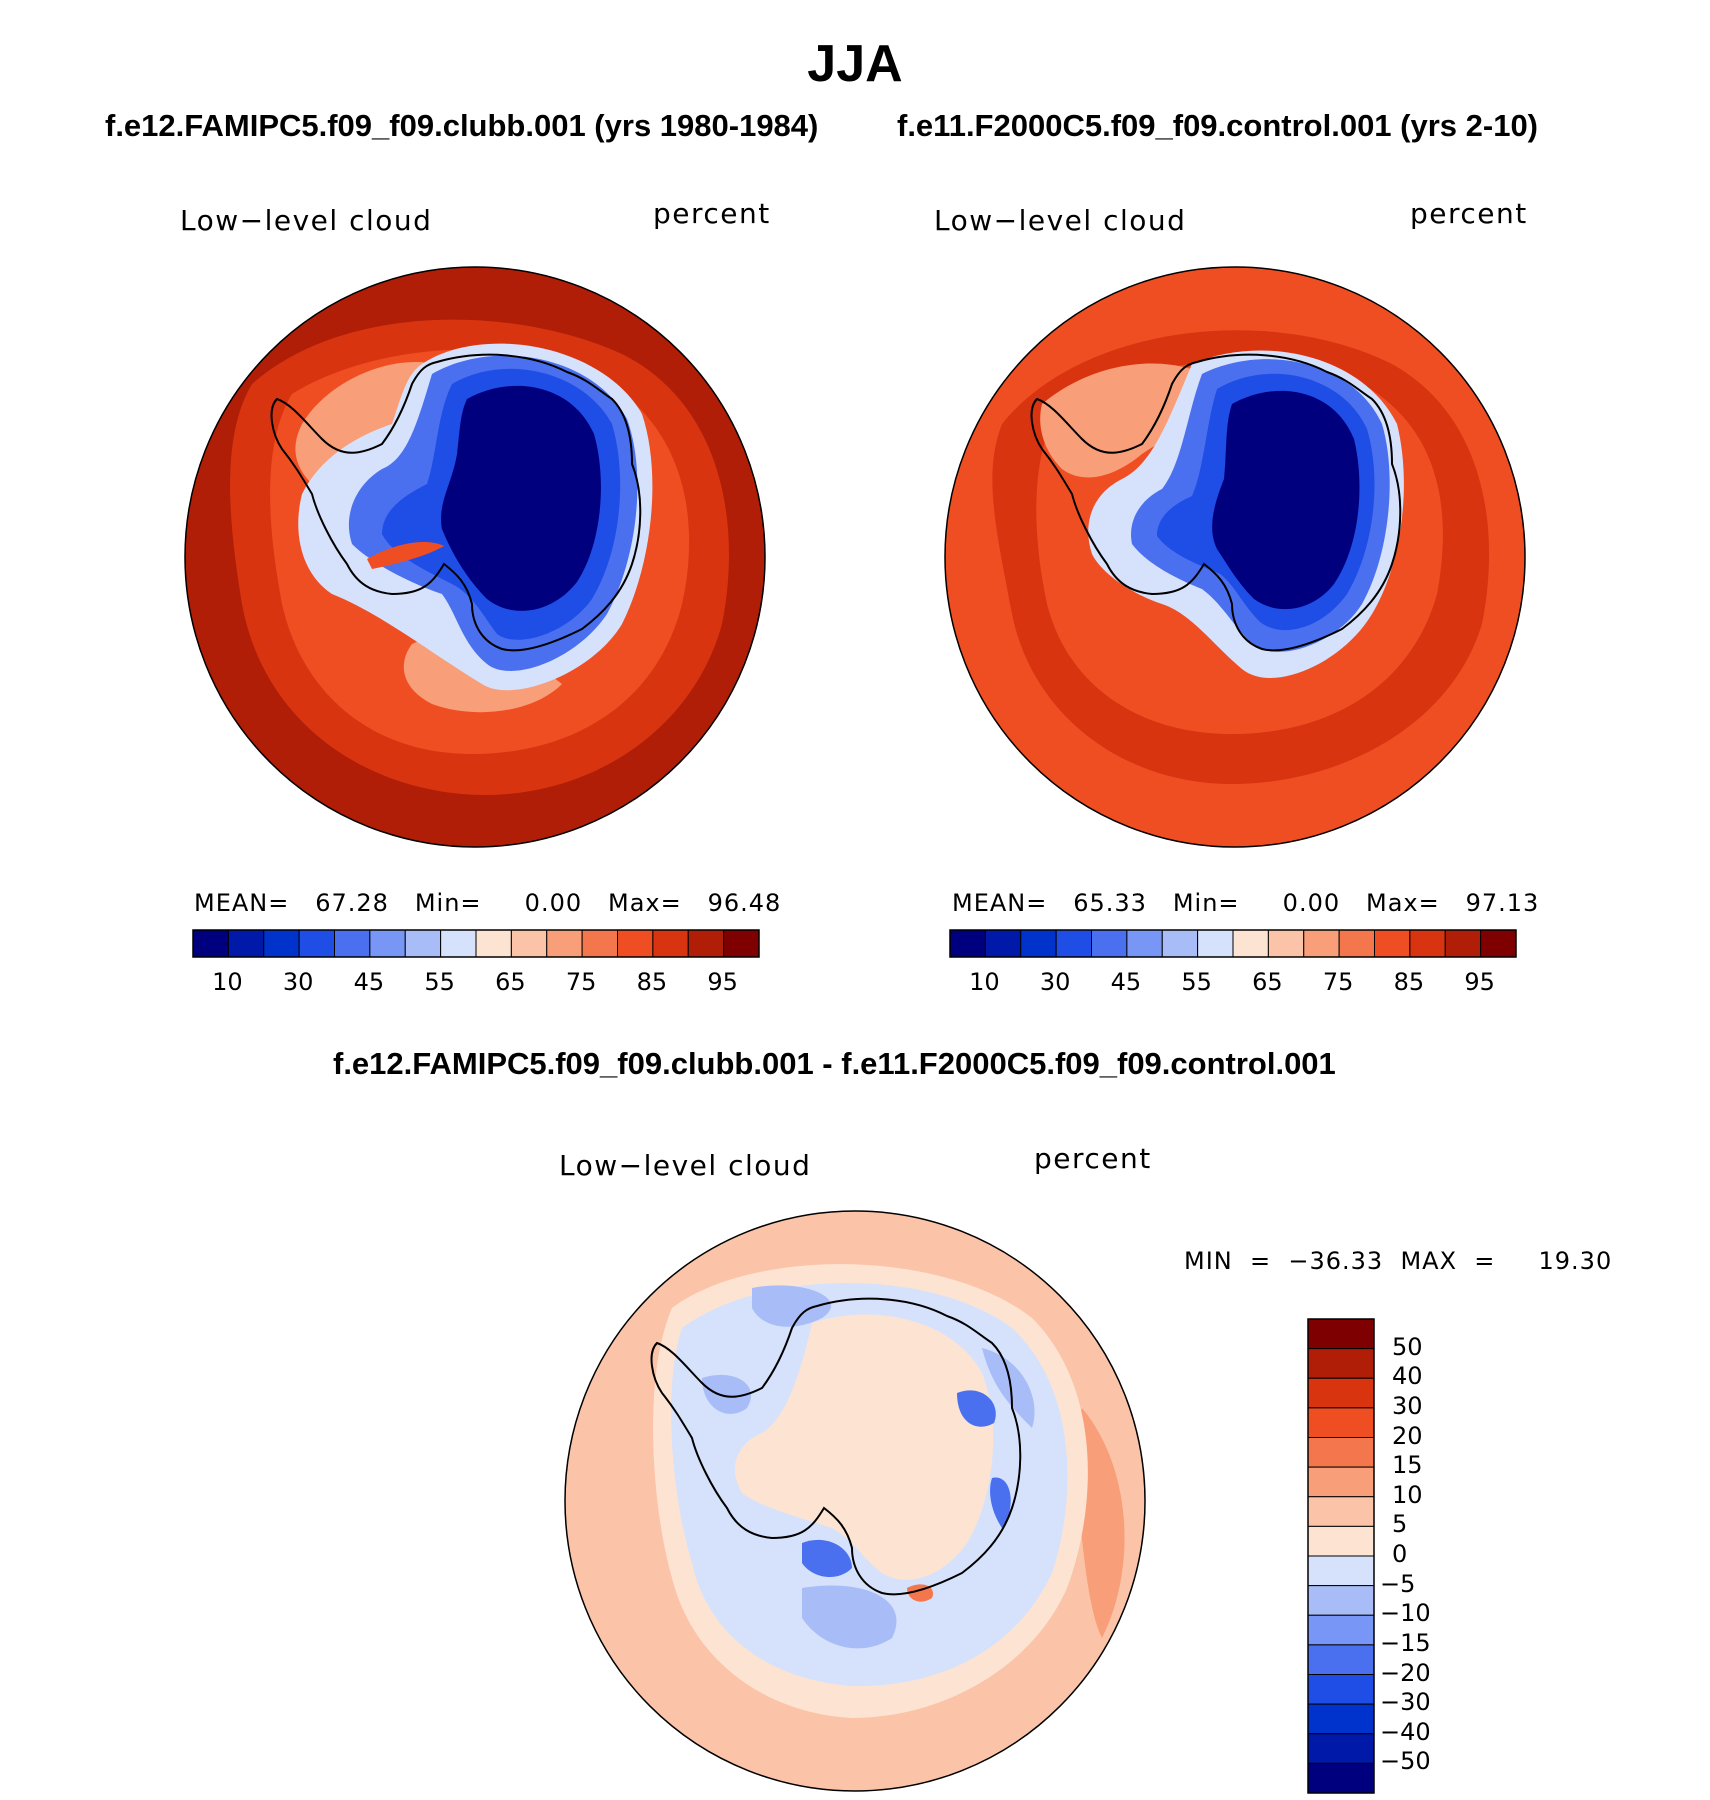 The height and width of the screenshot is (1800, 1710). Describe the element at coordinates (1267, 982) in the screenshot. I see `colorbar-tick-label: 65` at that location.